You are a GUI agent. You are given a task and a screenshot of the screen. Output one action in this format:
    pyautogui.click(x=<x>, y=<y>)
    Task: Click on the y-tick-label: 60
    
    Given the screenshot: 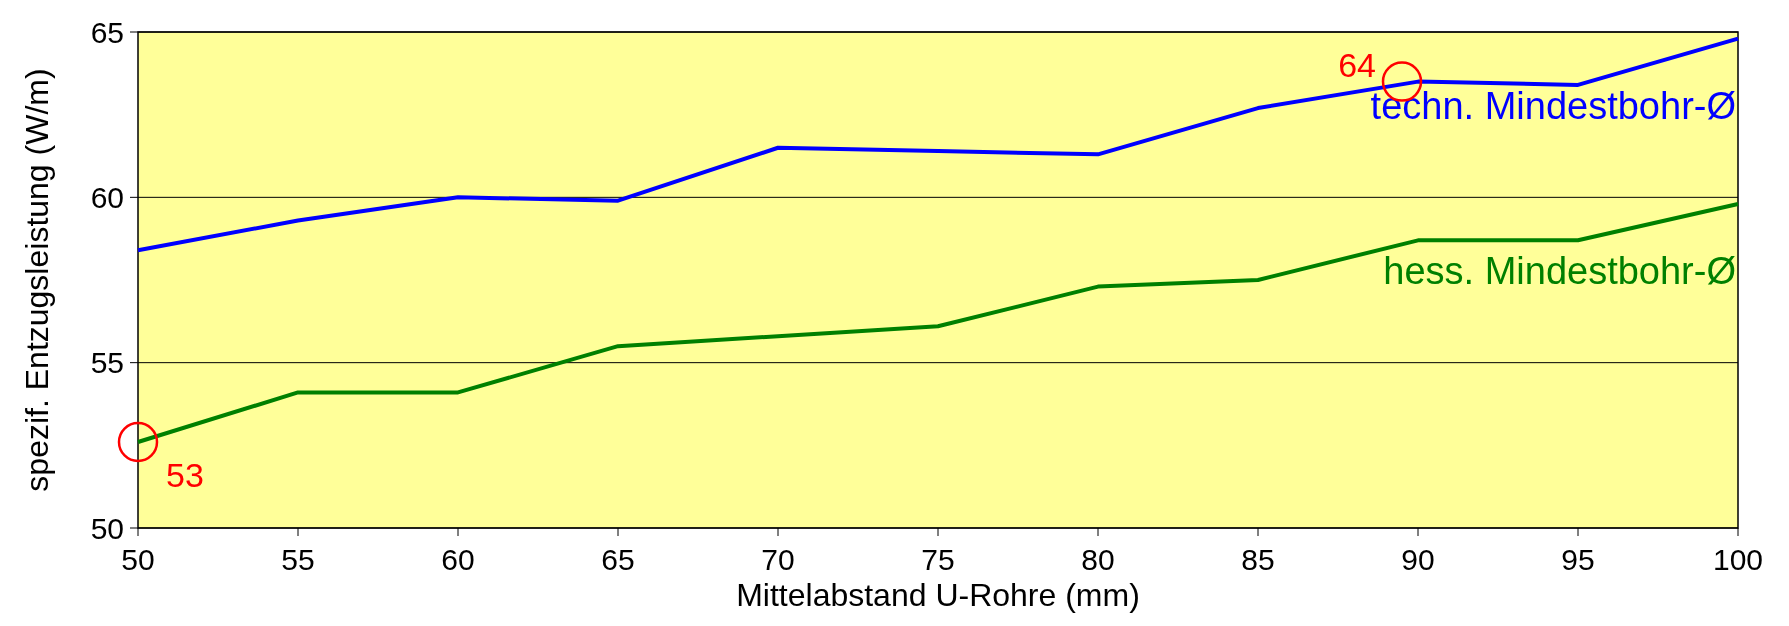 What is the action you would take?
    pyautogui.click(x=107, y=197)
    